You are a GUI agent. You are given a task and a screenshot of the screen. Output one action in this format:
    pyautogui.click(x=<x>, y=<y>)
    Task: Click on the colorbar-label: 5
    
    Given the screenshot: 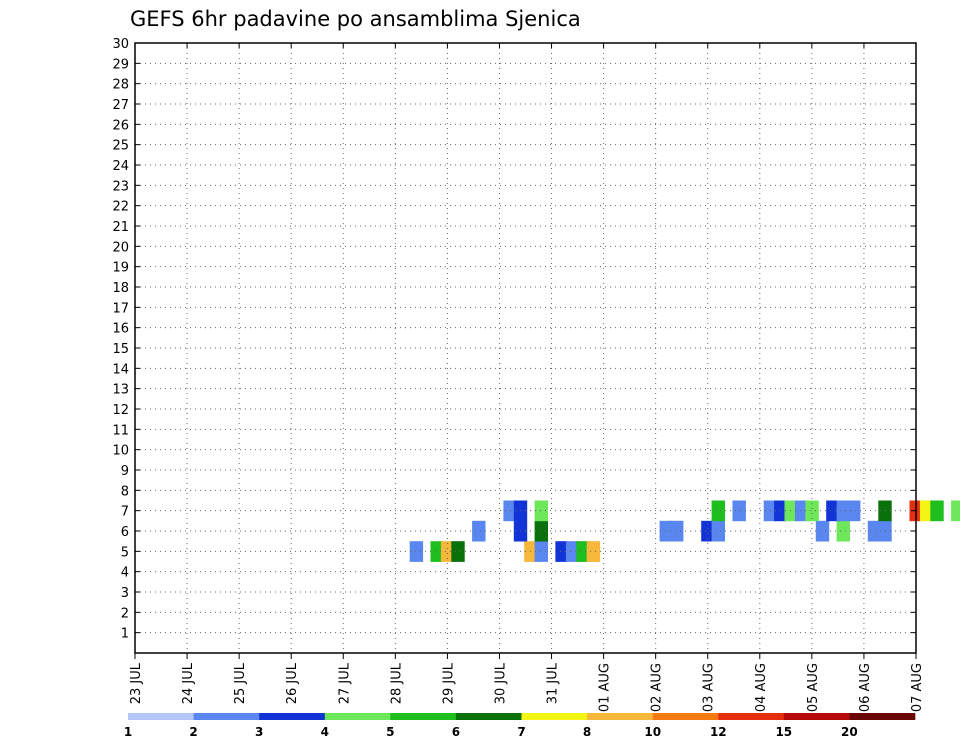 What is the action you would take?
    pyautogui.click(x=390, y=732)
    